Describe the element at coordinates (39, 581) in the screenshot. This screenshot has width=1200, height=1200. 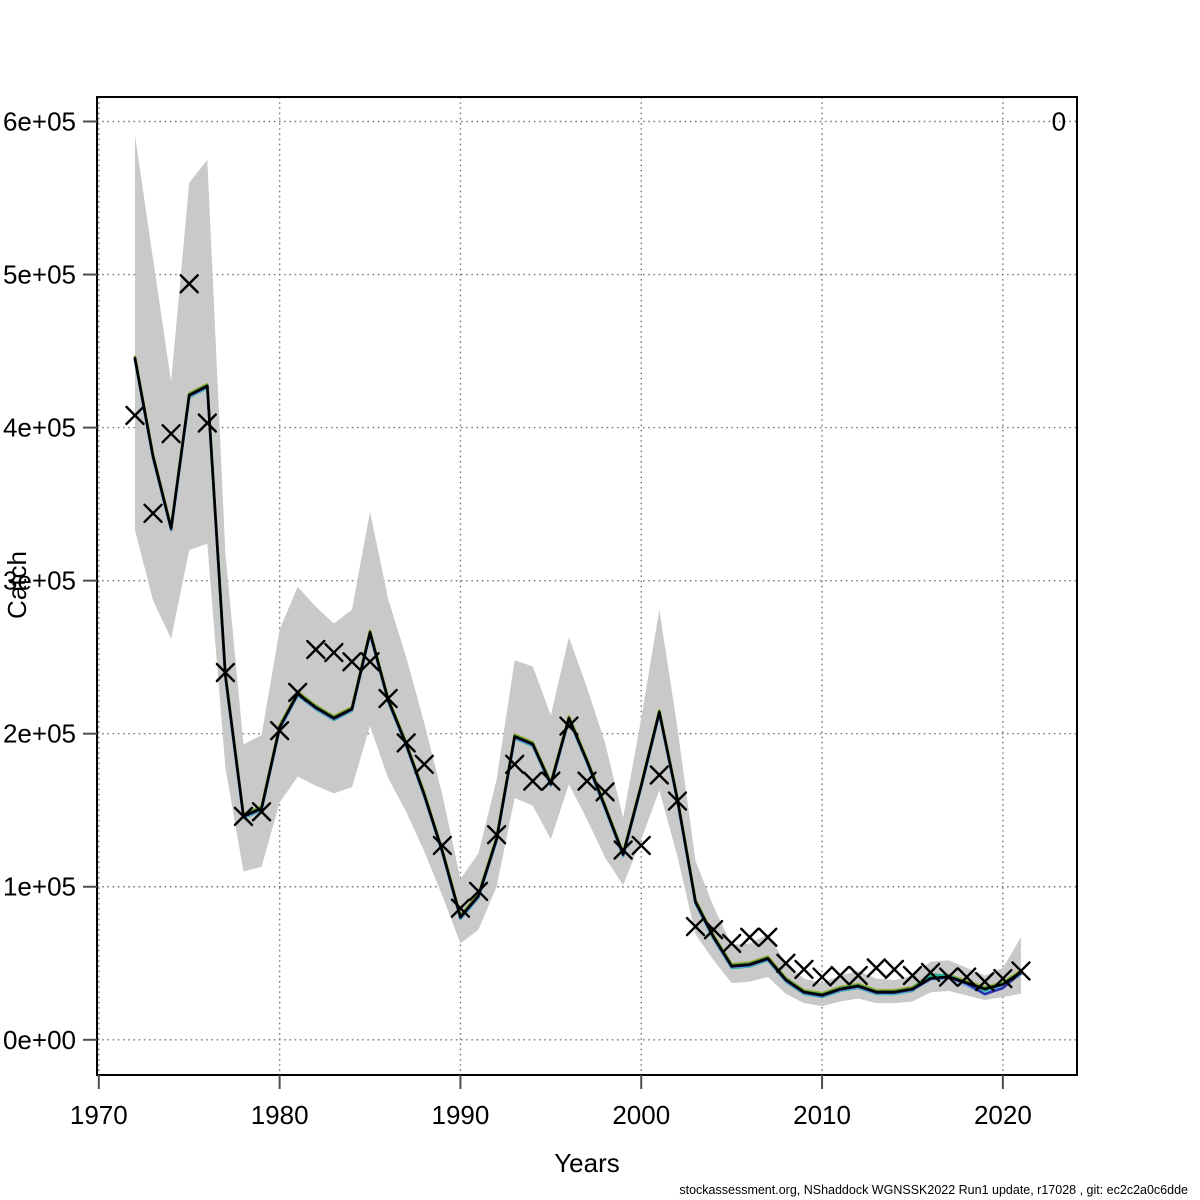
I see `y-axis-tick-label: 3e+05` at that location.